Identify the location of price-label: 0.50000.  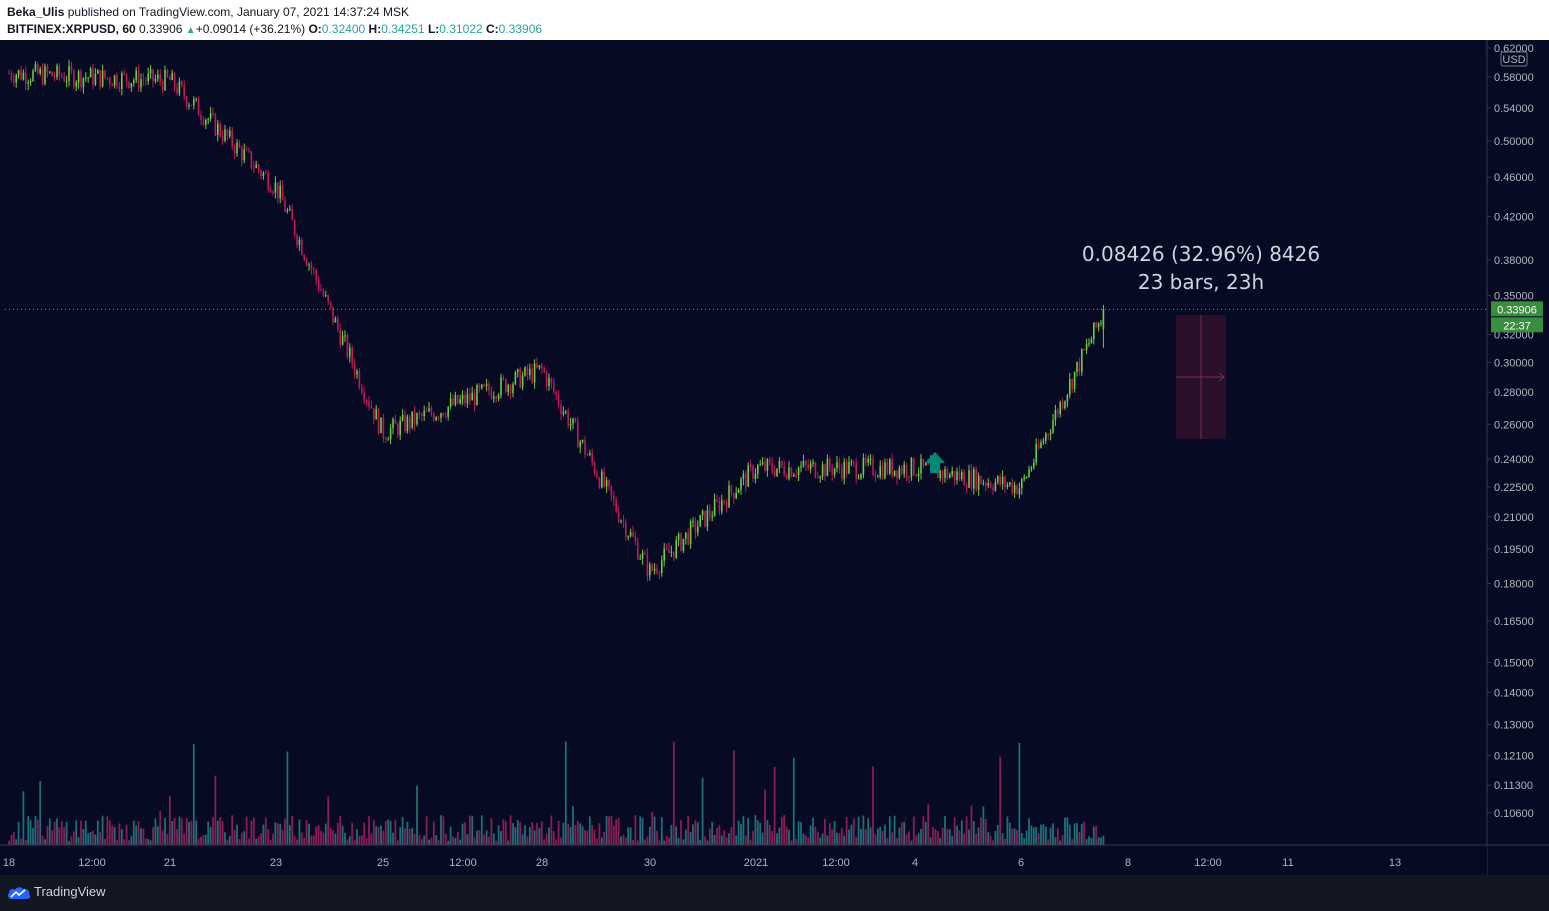
(1514, 142).